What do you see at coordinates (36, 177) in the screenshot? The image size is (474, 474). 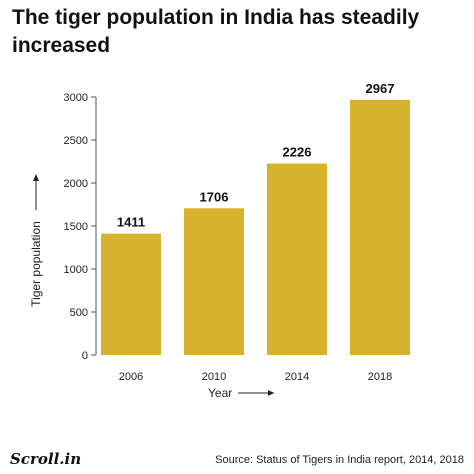 I see `y-axis-arrow-head` at bounding box center [36, 177].